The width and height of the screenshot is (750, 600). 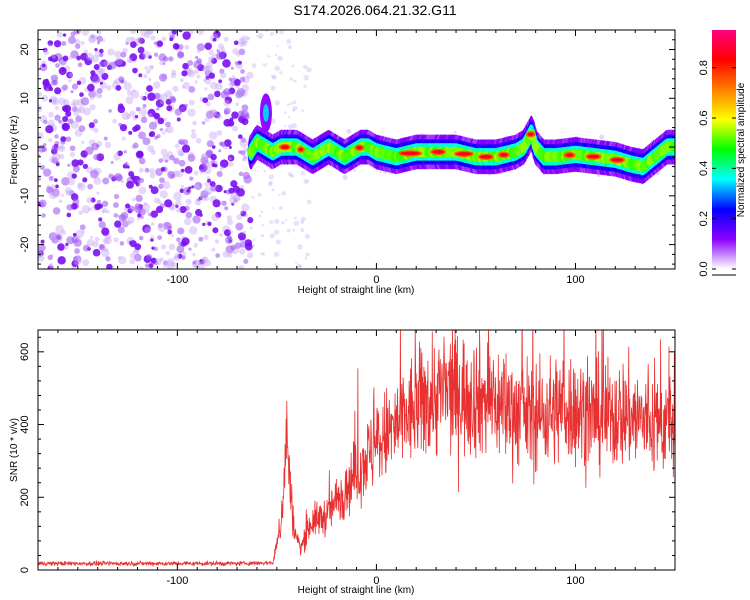 I want to click on x-tick-label: -100, so click(x=177, y=280).